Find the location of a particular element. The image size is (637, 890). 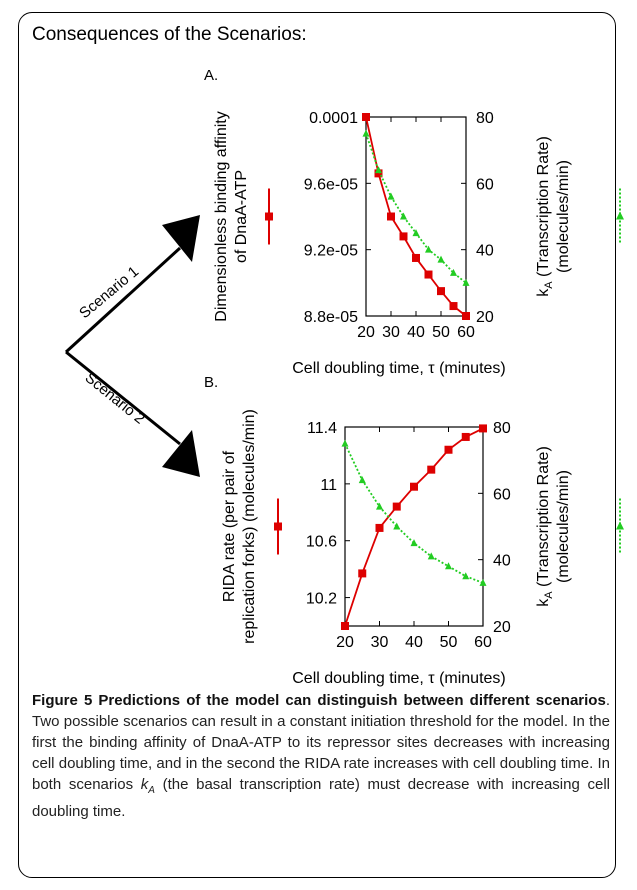

scenario-2-label: Scenario 2 is located at coordinates (115, 398).